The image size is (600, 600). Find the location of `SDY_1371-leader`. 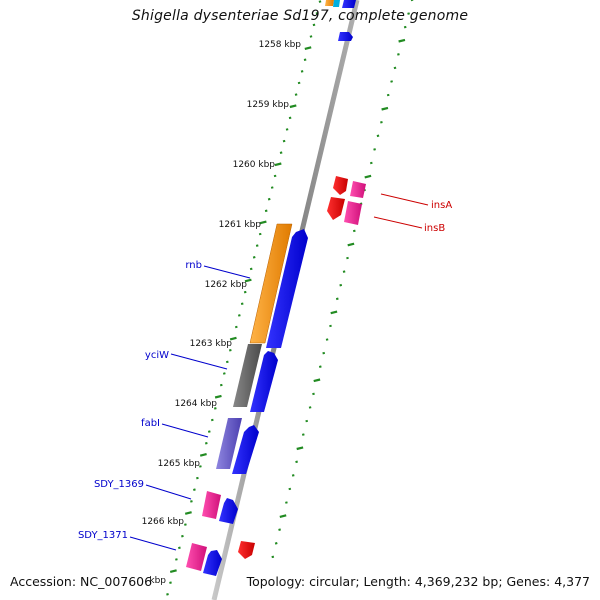

SDY_1371-leader is located at coordinates (153, 543).